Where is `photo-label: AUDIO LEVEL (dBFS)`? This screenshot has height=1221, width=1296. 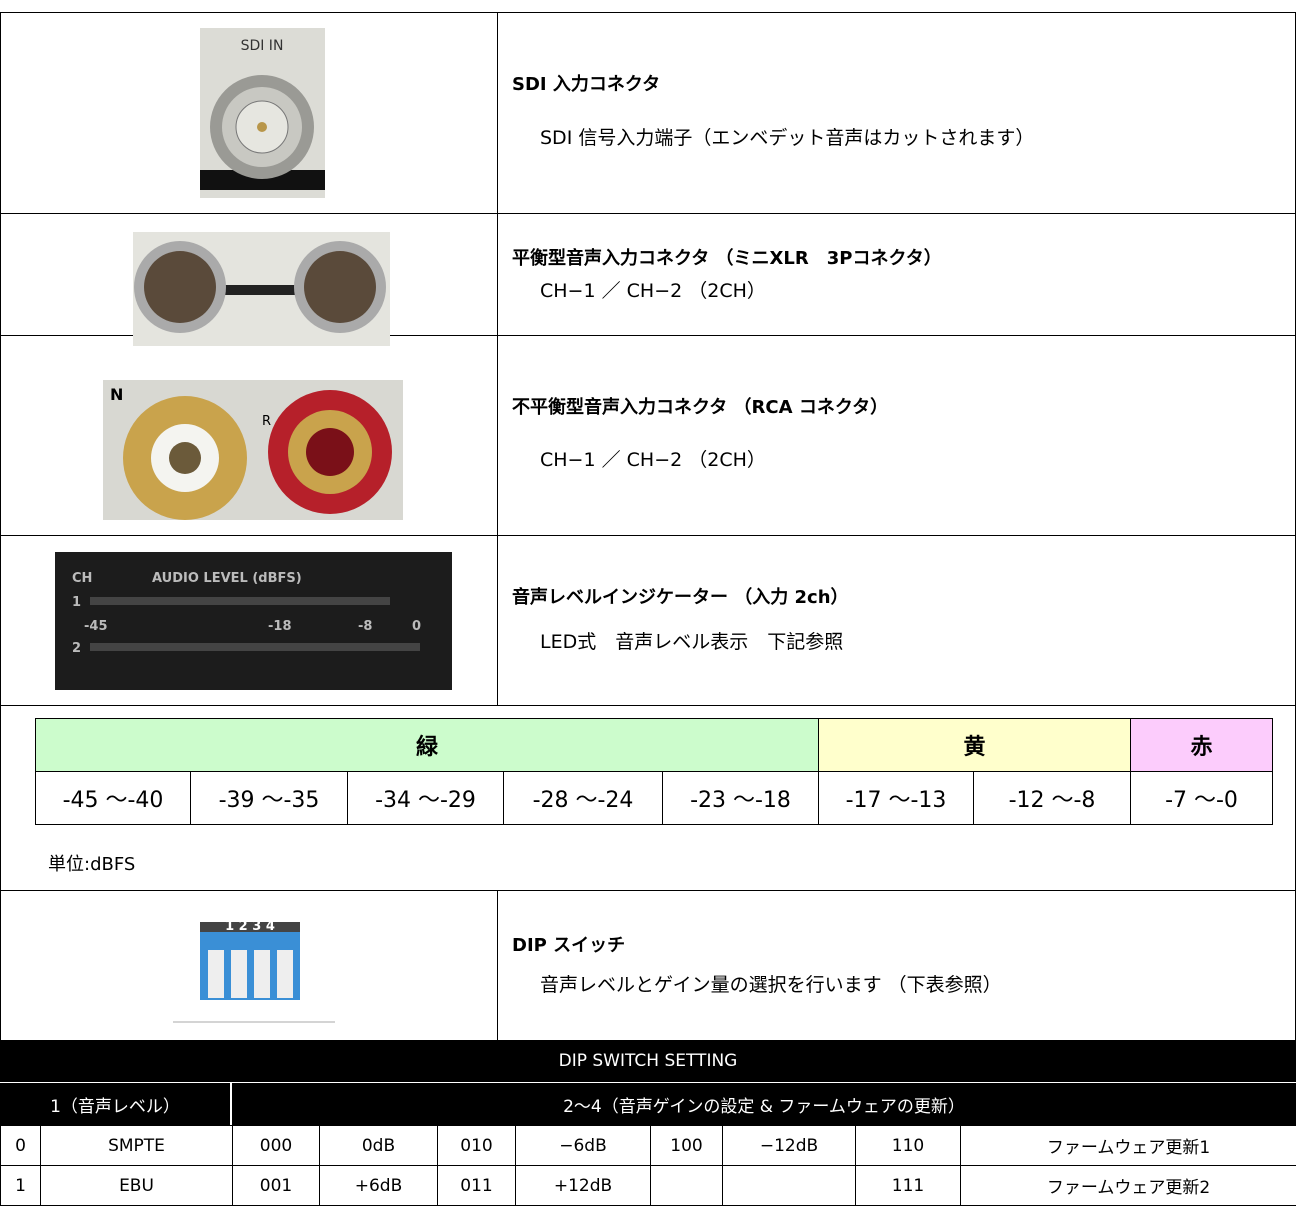
photo-label: AUDIO LEVEL (dBFS) is located at coordinates (227, 578).